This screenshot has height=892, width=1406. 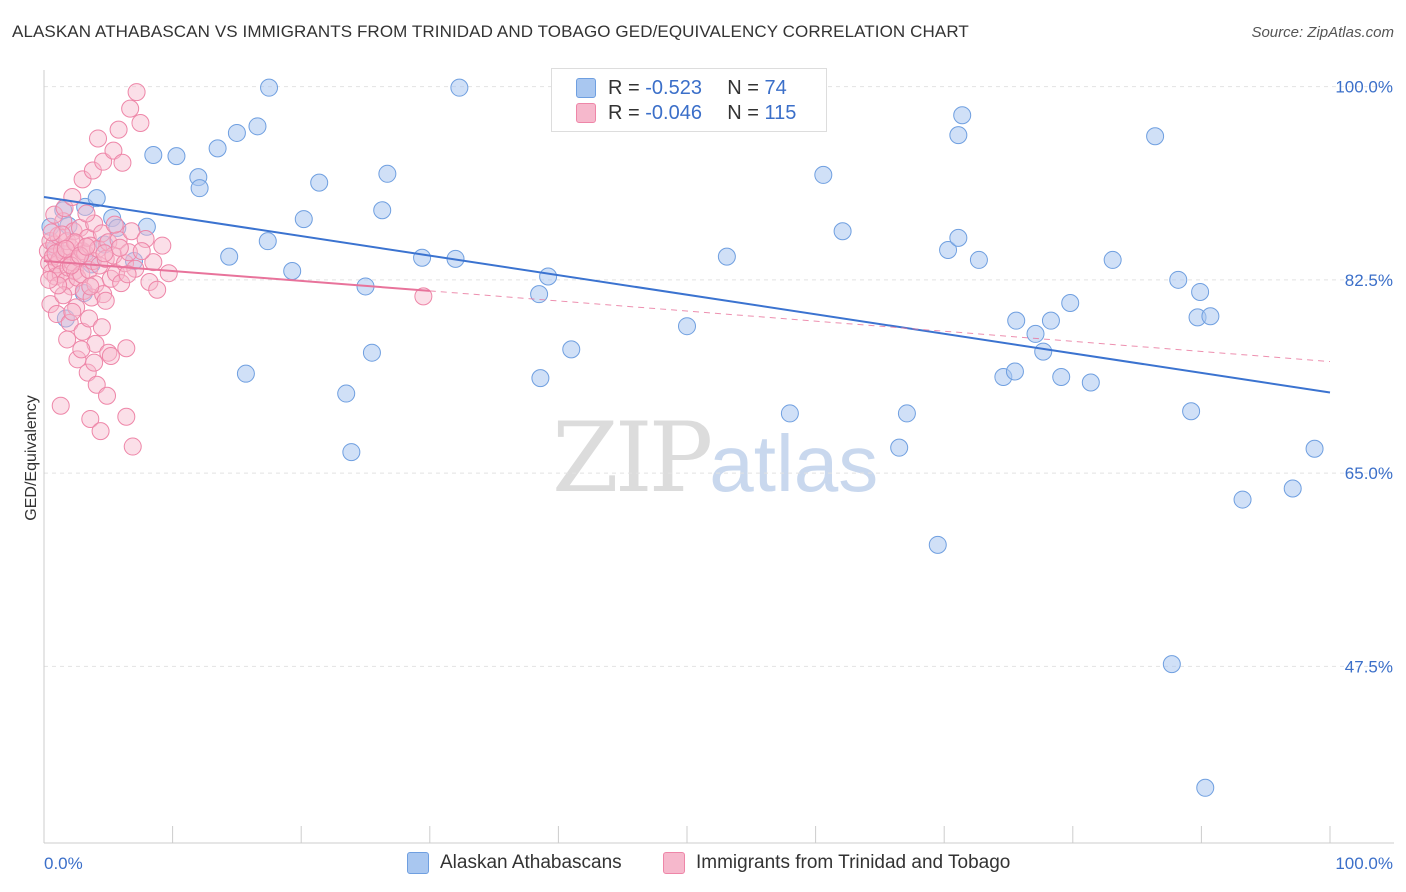 What do you see at coordinates (1322, 32) in the screenshot?
I see `source-label: Source: ZipAtlas.com` at bounding box center [1322, 32].